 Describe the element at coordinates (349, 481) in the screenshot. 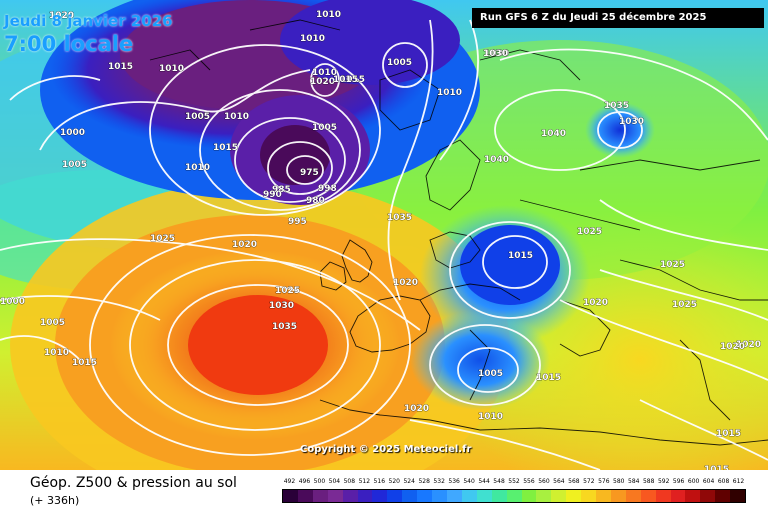

I see `color-scale-label: 508` at that location.